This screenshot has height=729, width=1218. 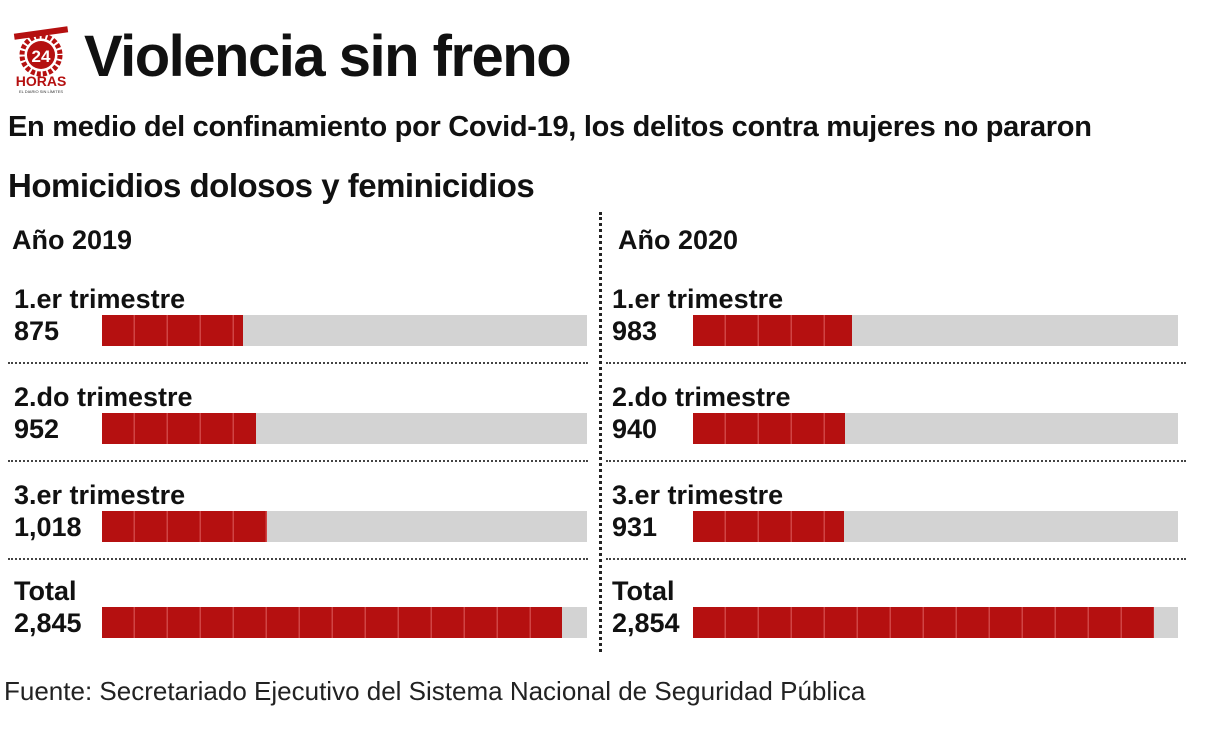 What do you see at coordinates (179, 428) in the screenshot?
I see `bar-2019-q2` at bounding box center [179, 428].